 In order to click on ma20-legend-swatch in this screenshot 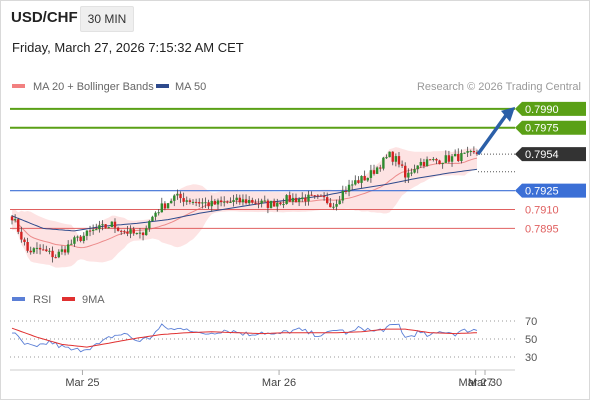, I will do `click(18, 86)`.